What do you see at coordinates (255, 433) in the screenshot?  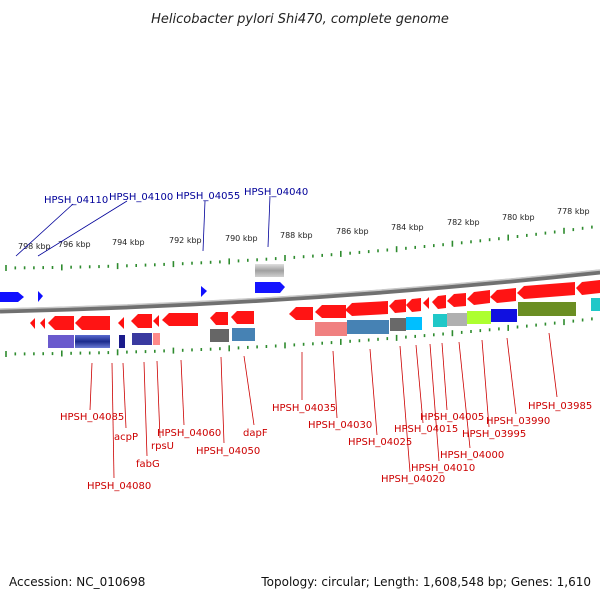 I see `gene-label-dapf: dapF` at bounding box center [255, 433].